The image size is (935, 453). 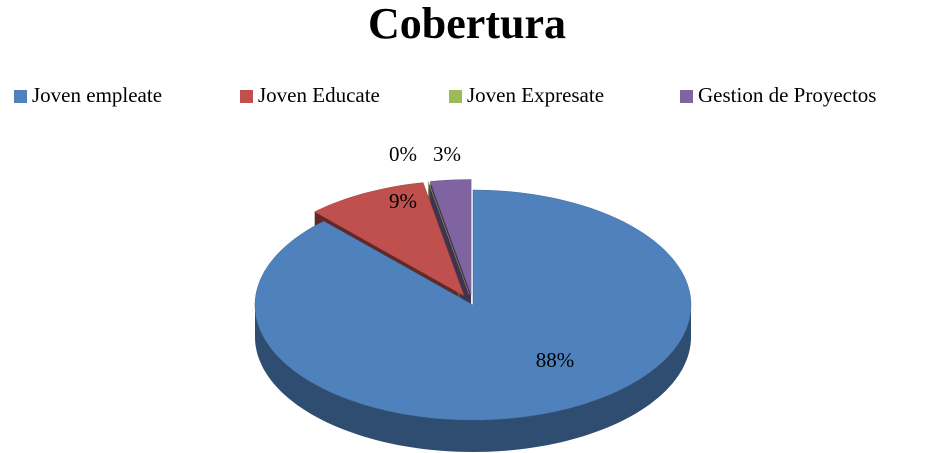 What do you see at coordinates (97, 95) in the screenshot?
I see `legend-label: Joven empleate` at bounding box center [97, 95].